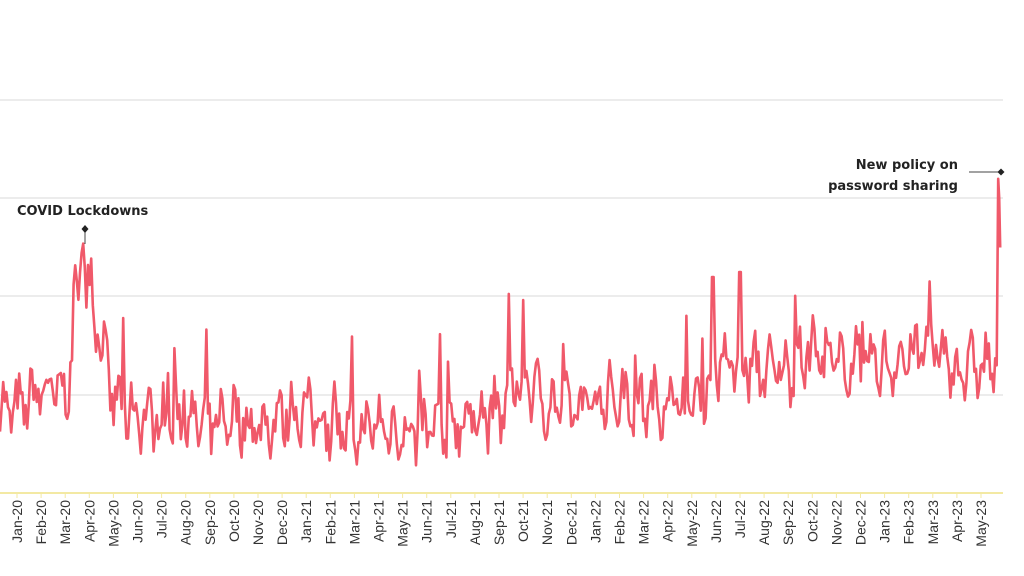  I want to click on x-tick-label: Jun-20, so click(138, 521).